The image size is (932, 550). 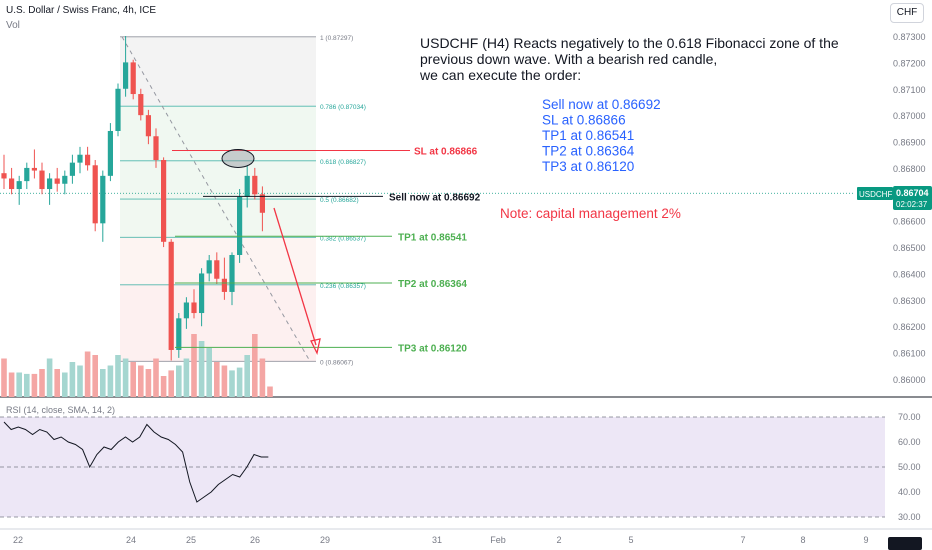 I want to click on fib-label: 0.786 (0.87034), so click(x=343, y=107).